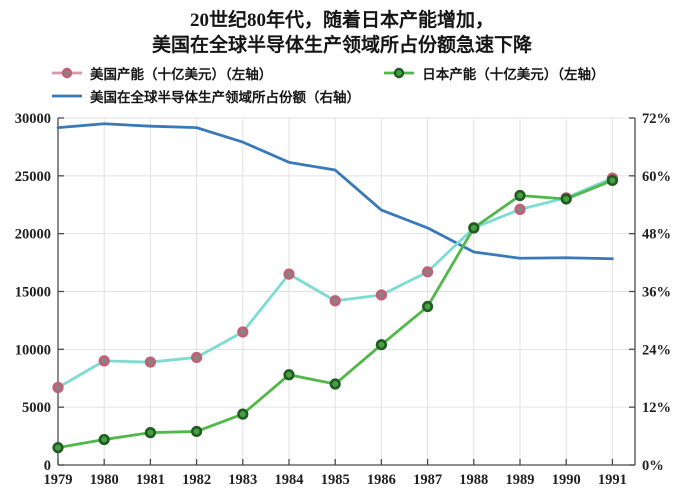 The height and width of the screenshot is (500, 684). I want to click on y-left-tick-label: 20000, so click(33, 235).